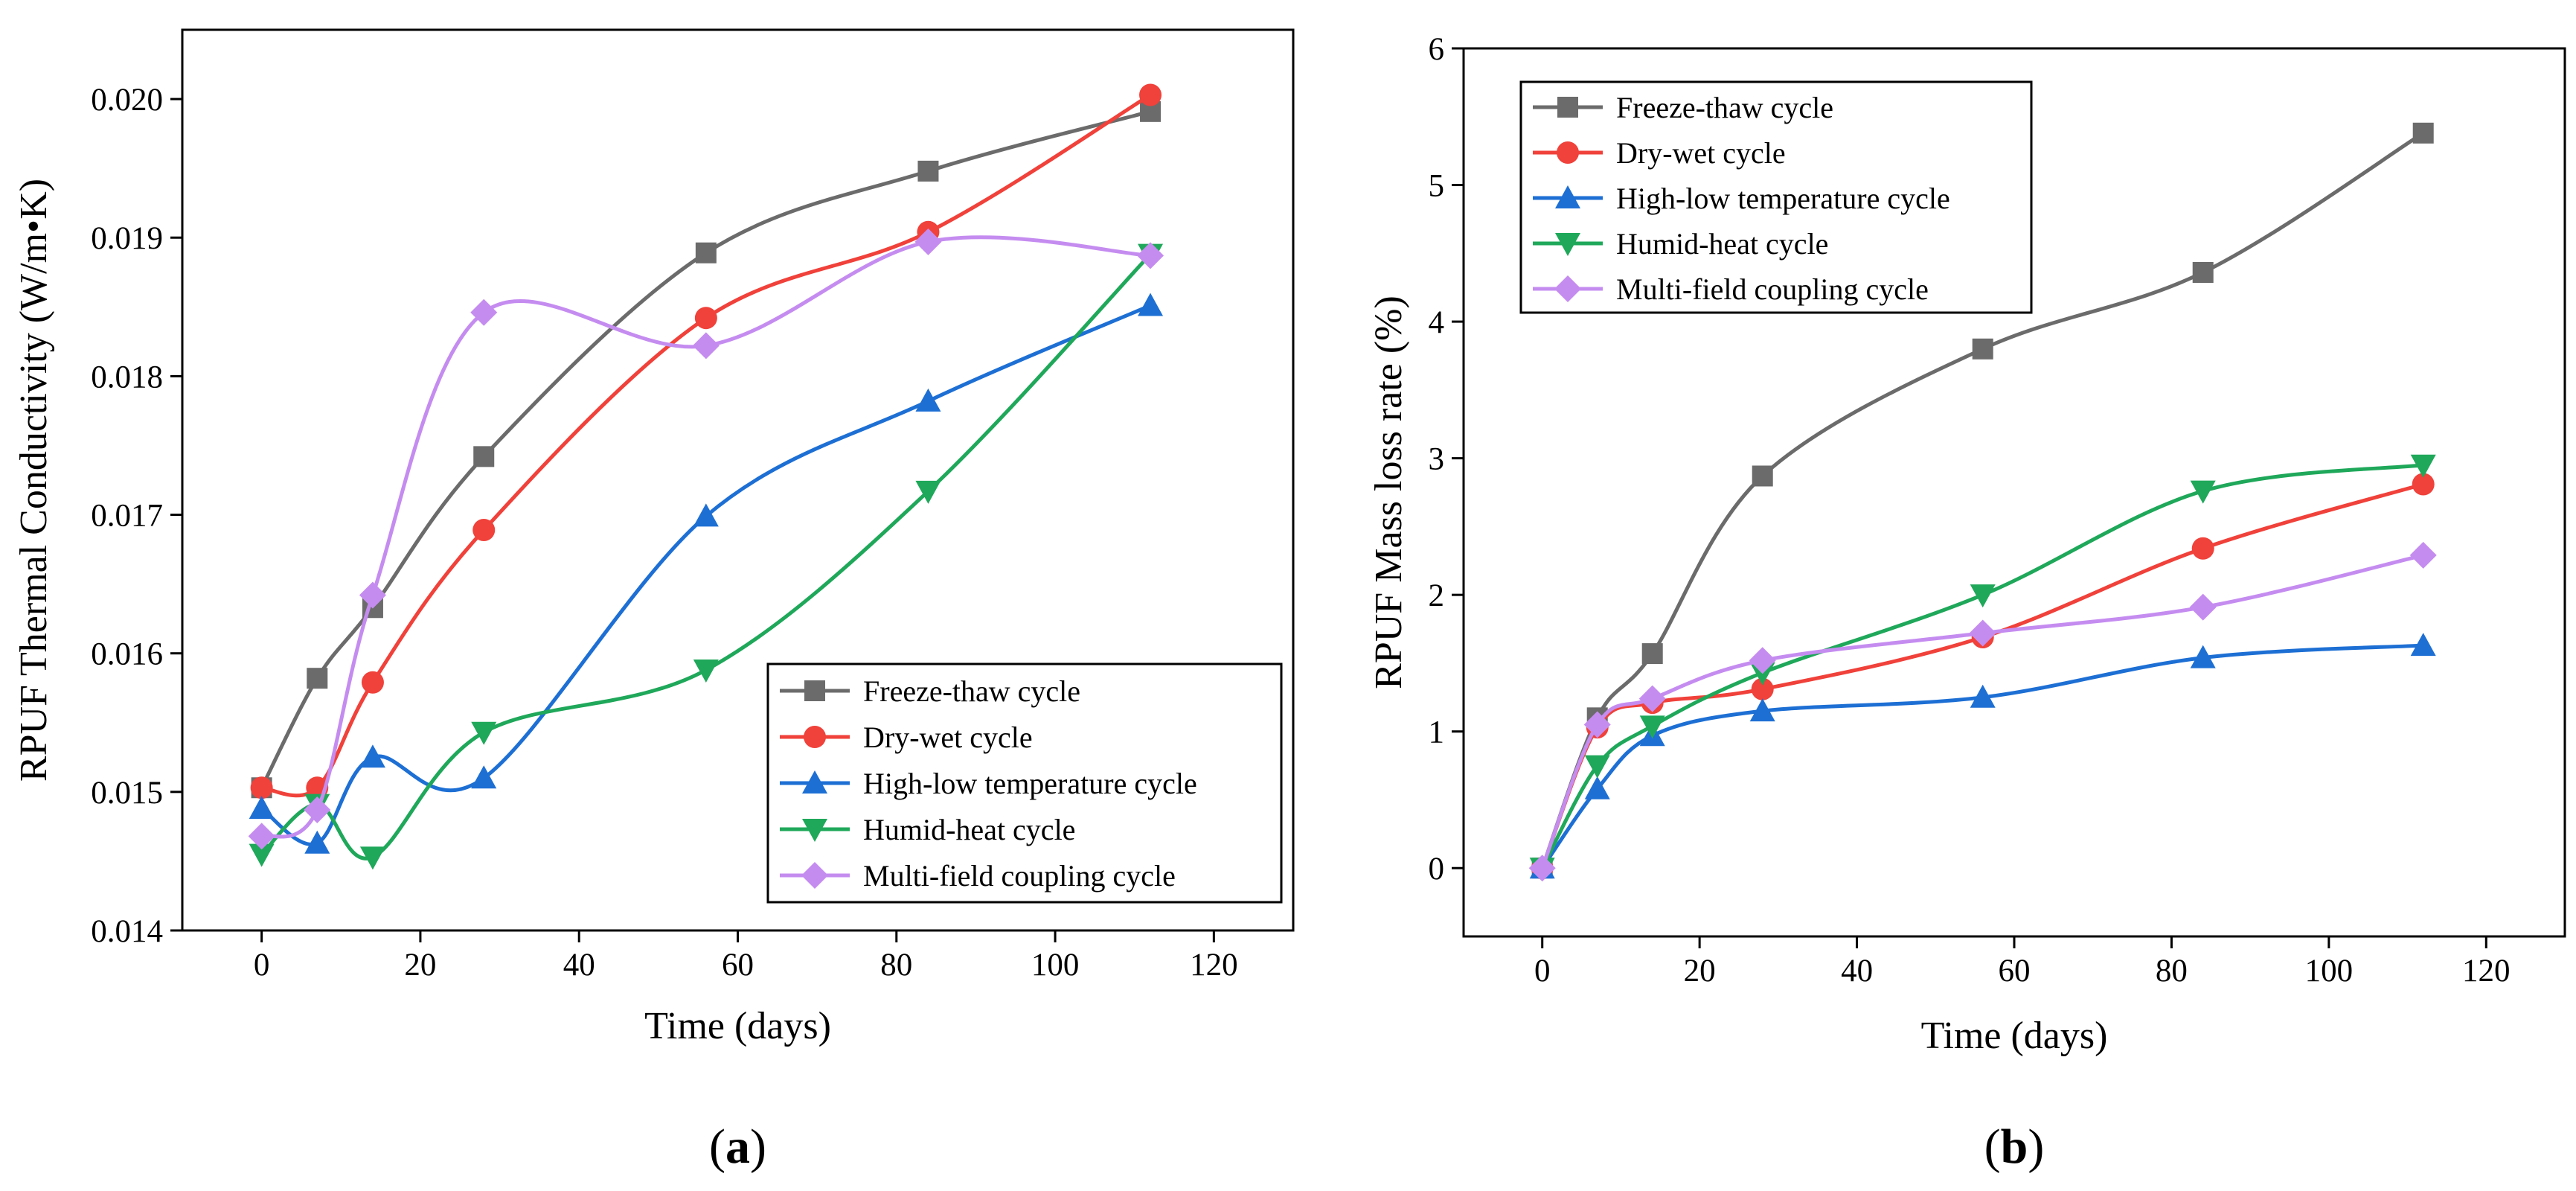  Describe the element at coordinates (717, 1147) in the screenshot. I see `panel-label-open: (` at that location.